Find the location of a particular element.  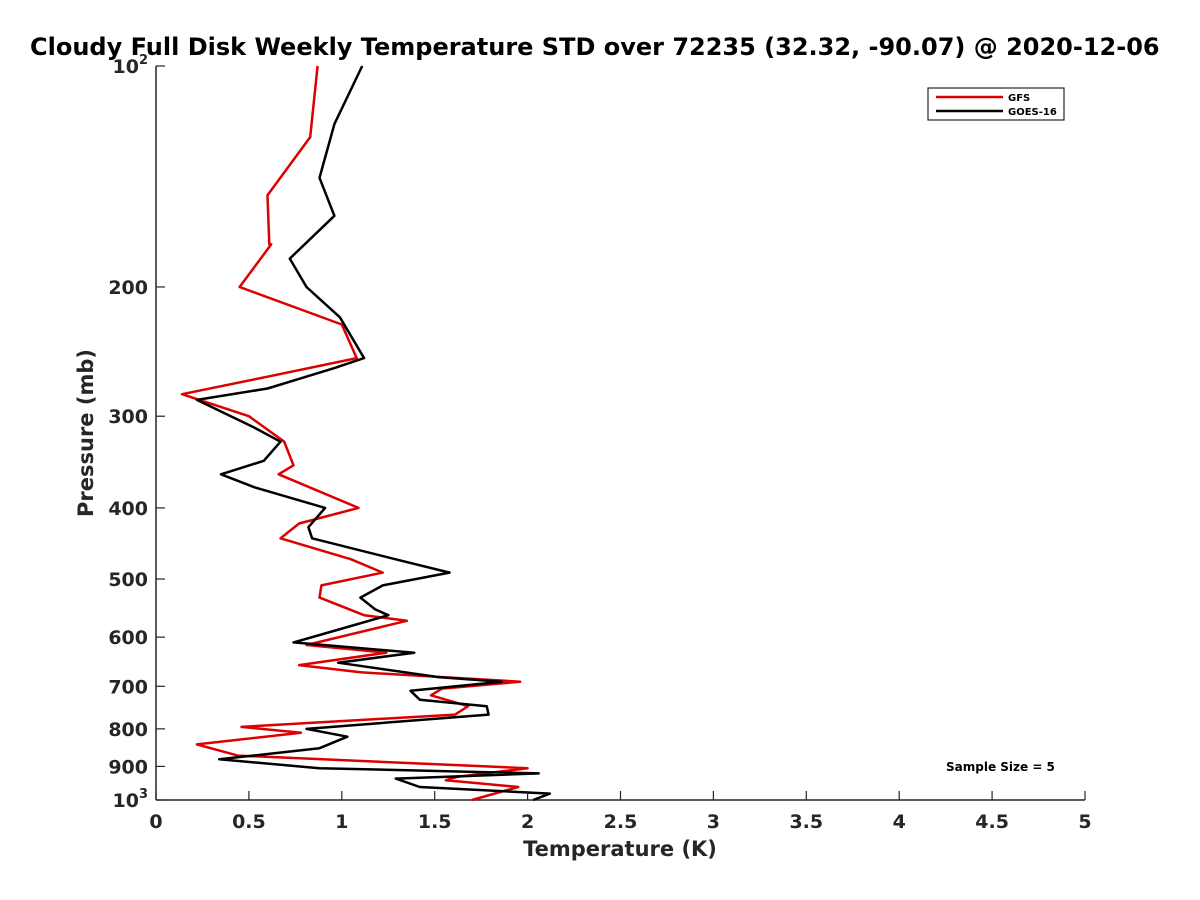

y-axis: 10² 200 300 400 500 600 700 800 900 10³ is located at coordinates (136, 432).